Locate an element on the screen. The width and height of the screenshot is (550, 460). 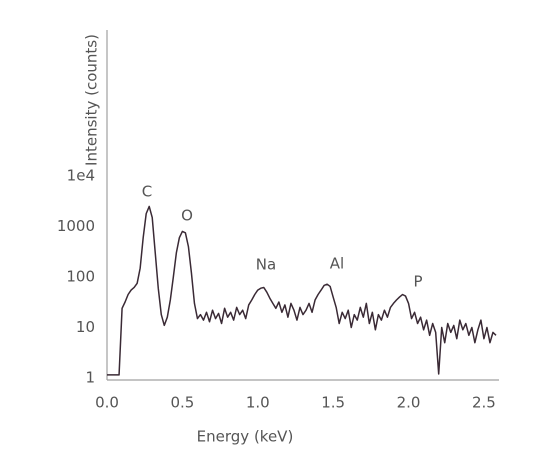
x-axis-title: Energy (keV) is located at coordinates (245, 437).